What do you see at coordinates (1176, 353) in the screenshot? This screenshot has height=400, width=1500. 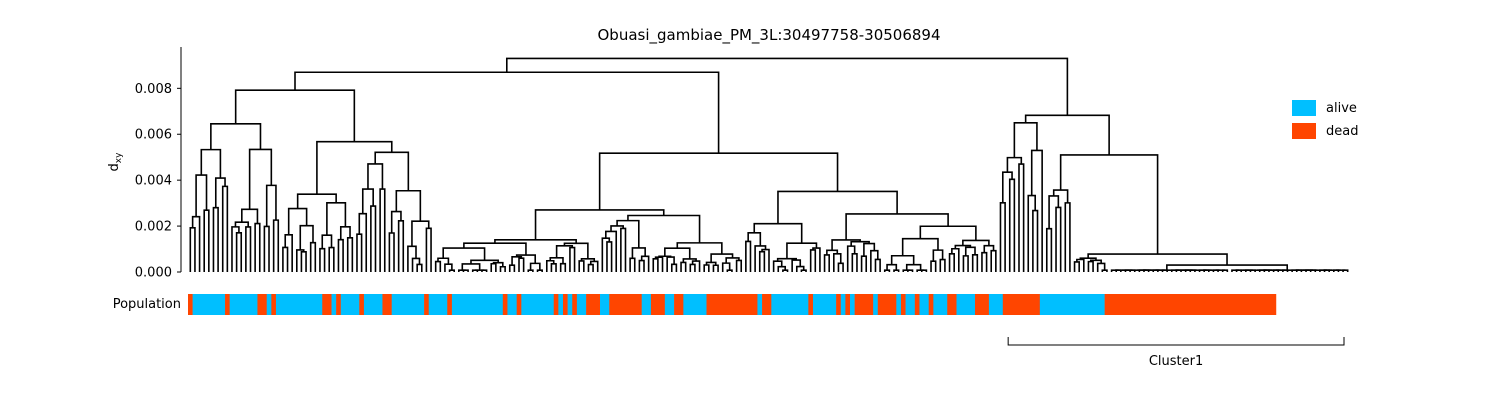 I see `cluster-bracket: Cluster1` at bounding box center [1176, 353].